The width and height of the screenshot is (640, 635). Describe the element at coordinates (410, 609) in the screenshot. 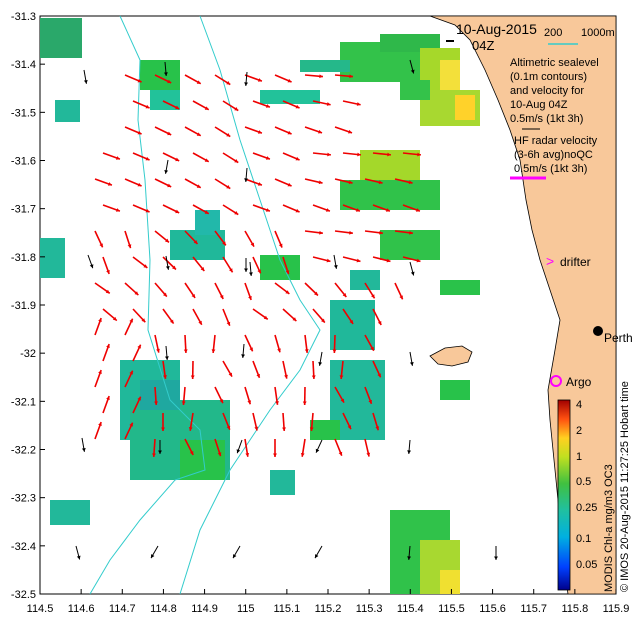

I see `x-tick-label: 115.4` at that location.